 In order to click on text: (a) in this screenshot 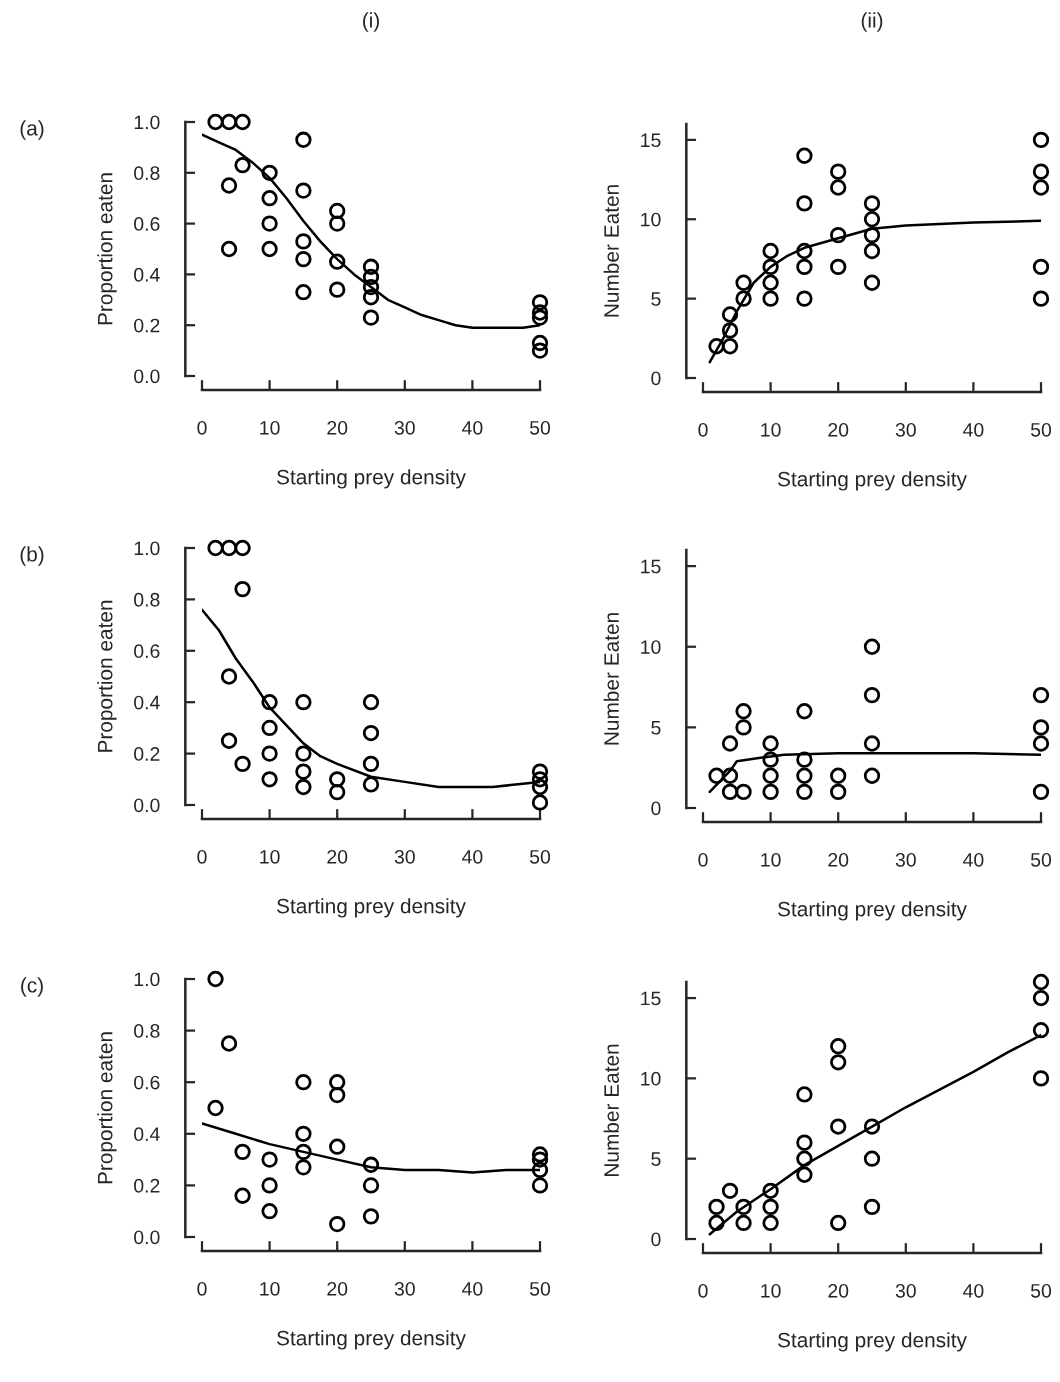, I will do `click(32, 130)`.